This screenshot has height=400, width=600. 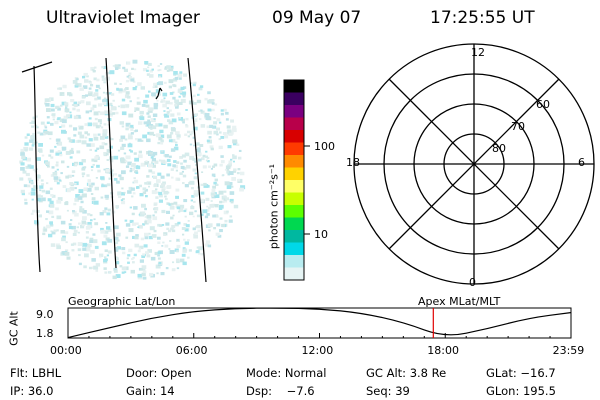 I want to click on altplot-xtick-label: 06:00, so click(x=191, y=350).